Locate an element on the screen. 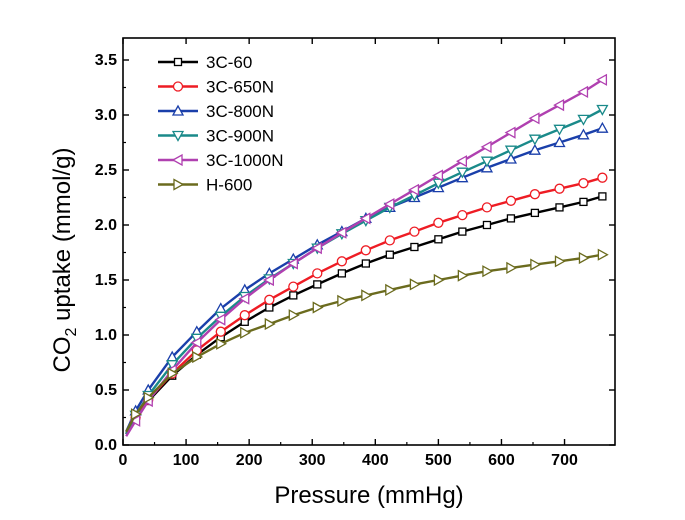  x-tick-label: 500 is located at coordinates (438, 460).